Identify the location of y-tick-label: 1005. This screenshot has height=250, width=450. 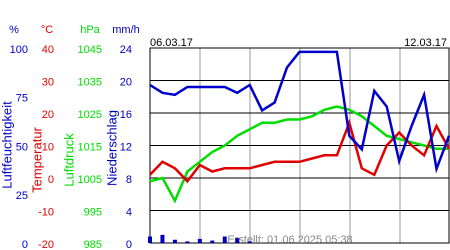
(90, 180).